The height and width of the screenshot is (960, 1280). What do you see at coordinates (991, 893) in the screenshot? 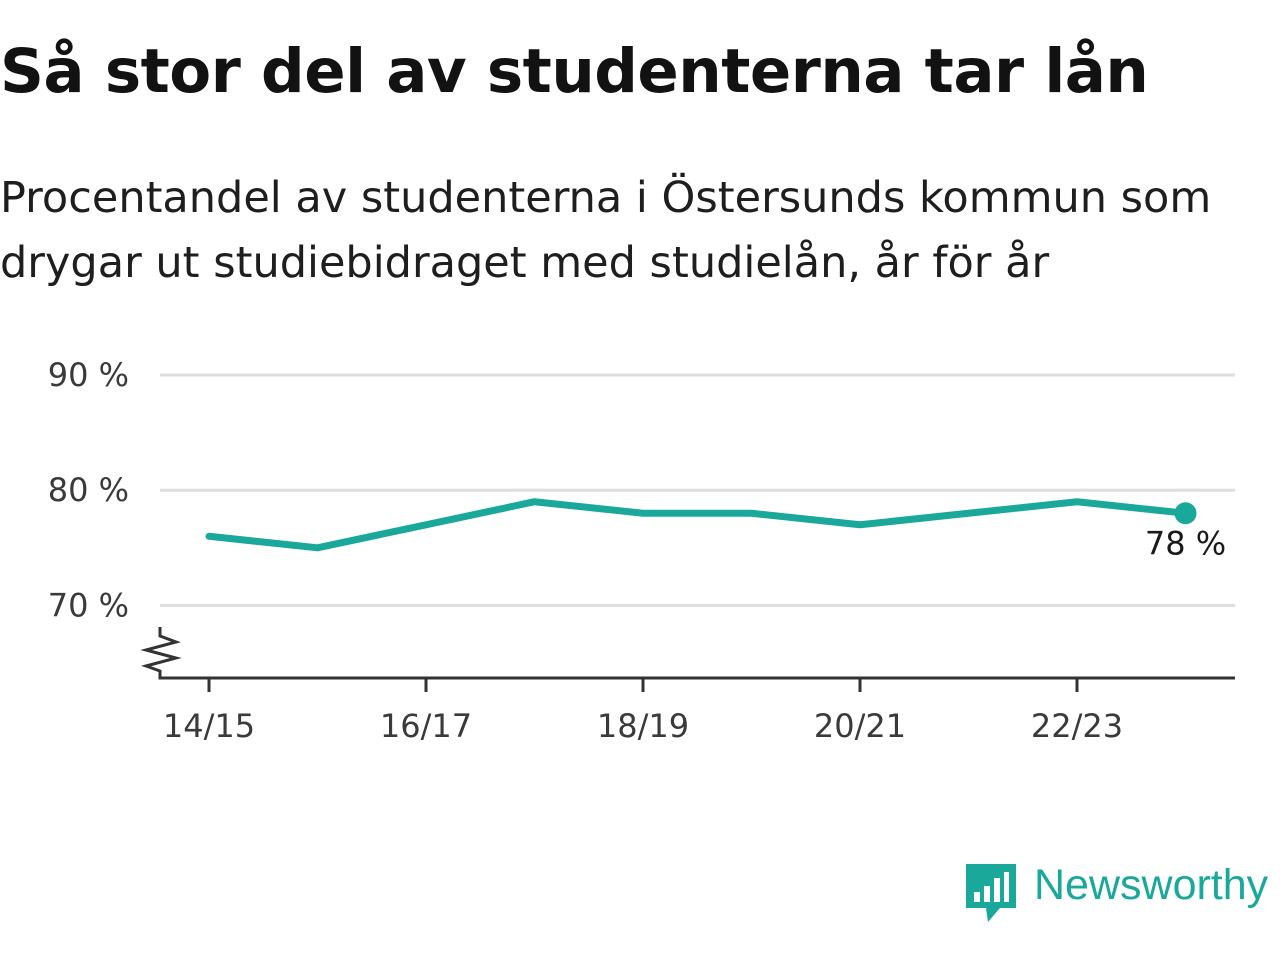
I see `chart-bubble-icon` at bounding box center [991, 893].